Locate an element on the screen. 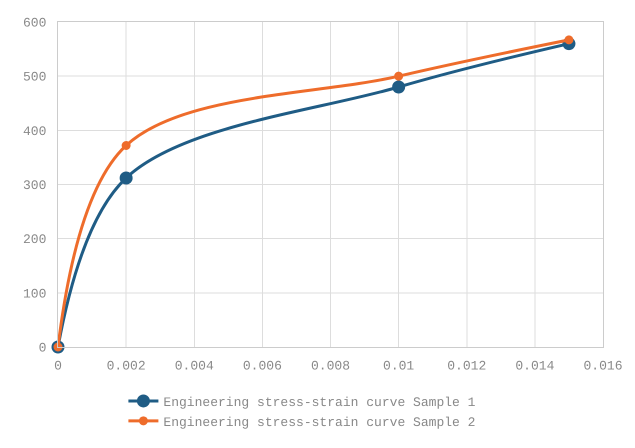 The height and width of the screenshot is (448, 635). x-tick-label: 0.01 is located at coordinates (398, 366).